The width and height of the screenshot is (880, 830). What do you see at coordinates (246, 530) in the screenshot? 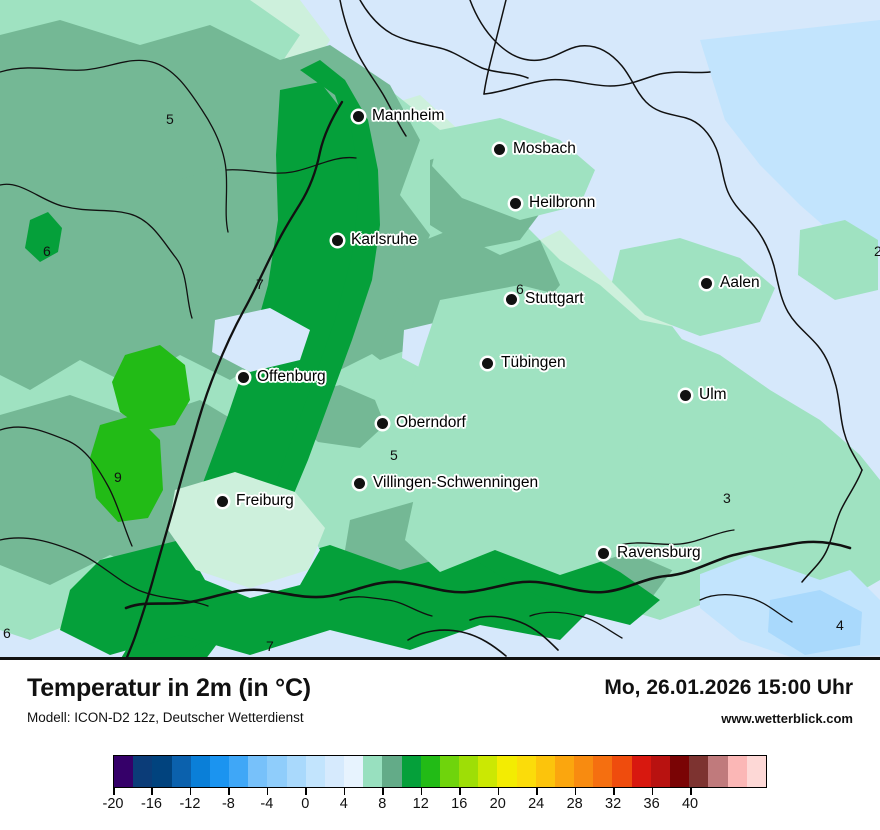
I see `temp-cold-patch-a` at bounding box center [246, 530].